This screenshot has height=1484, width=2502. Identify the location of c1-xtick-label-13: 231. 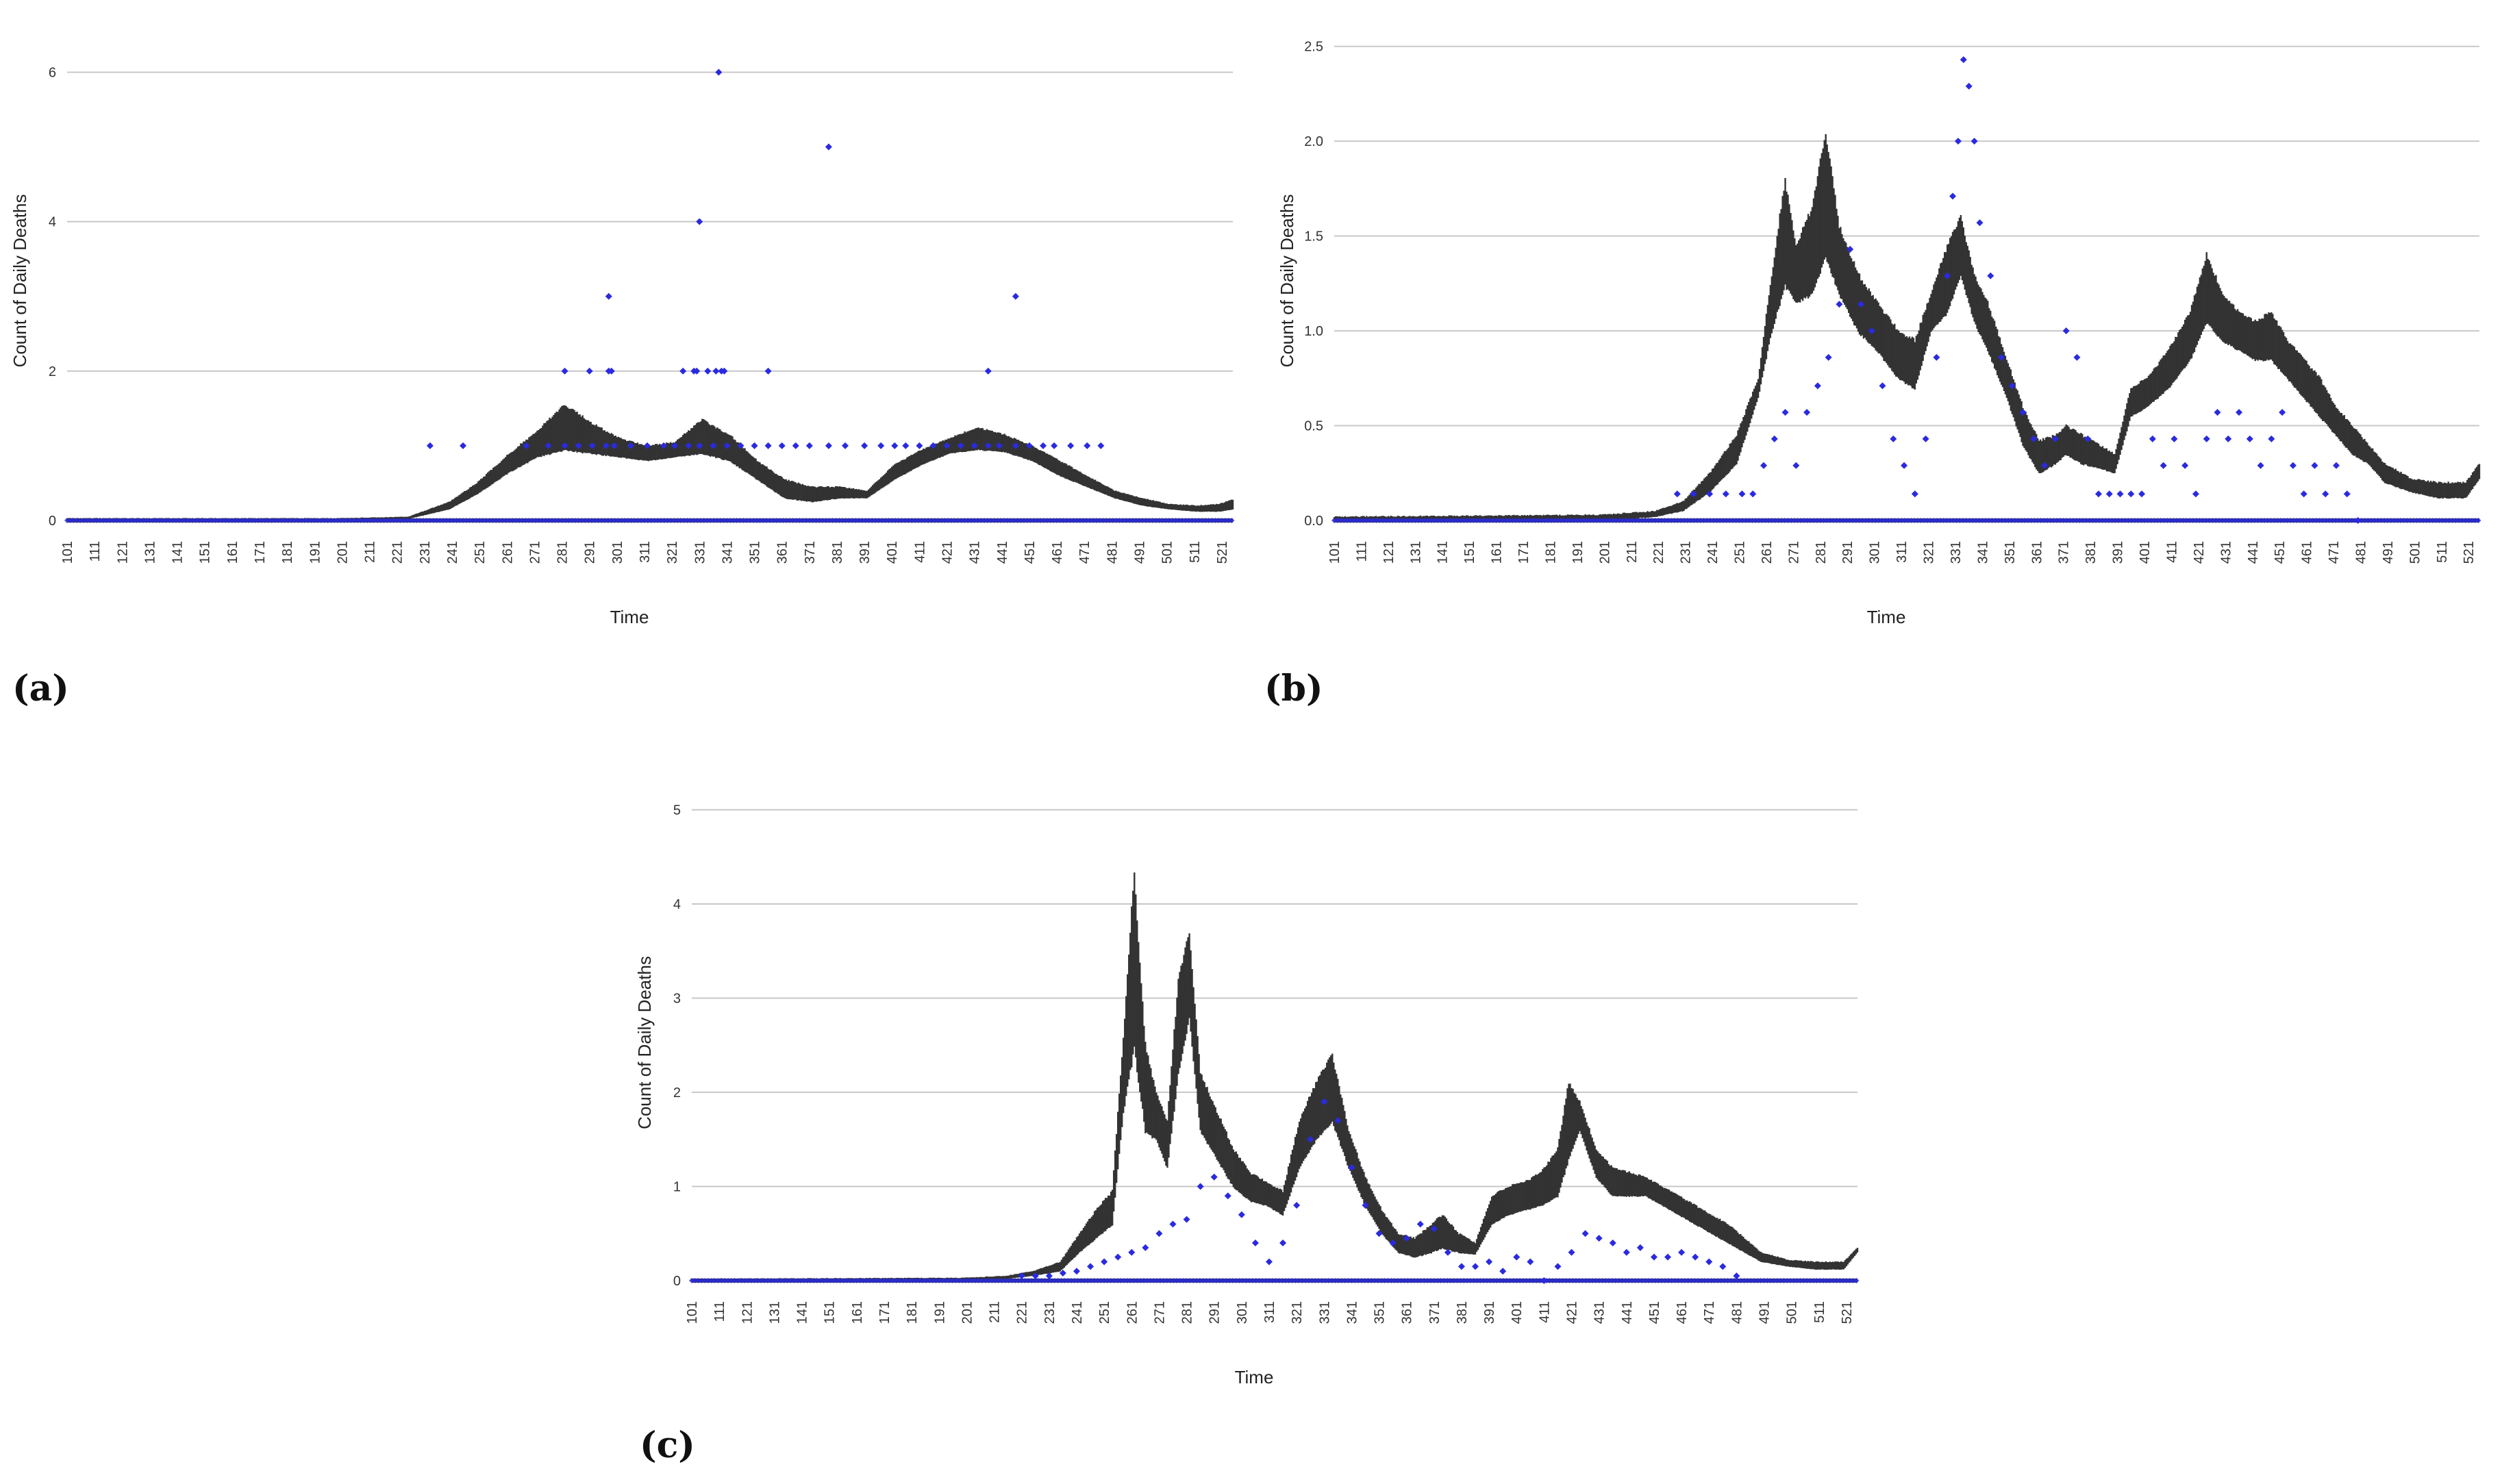
(1687, 552).